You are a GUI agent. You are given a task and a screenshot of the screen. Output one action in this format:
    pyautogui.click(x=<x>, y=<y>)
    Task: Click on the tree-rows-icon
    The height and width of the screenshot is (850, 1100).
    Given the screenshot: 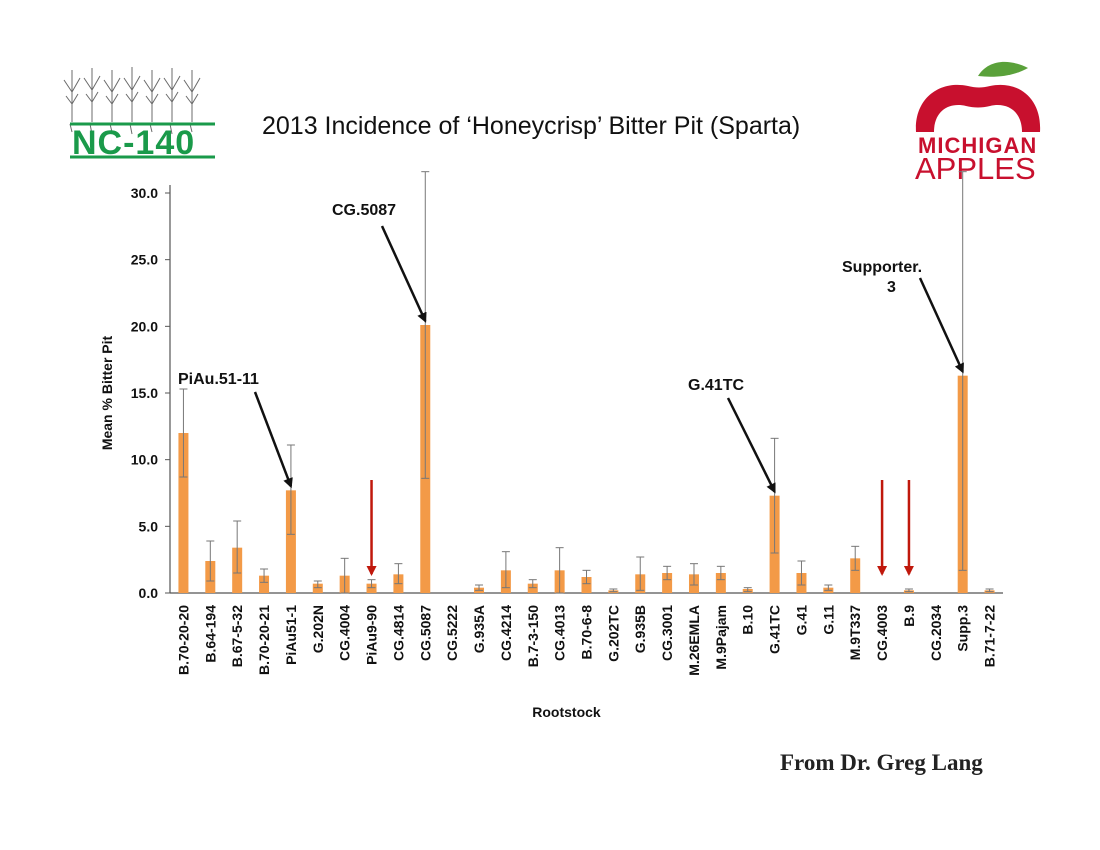 What is the action you would take?
    pyautogui.click(x=139, y=113)
    